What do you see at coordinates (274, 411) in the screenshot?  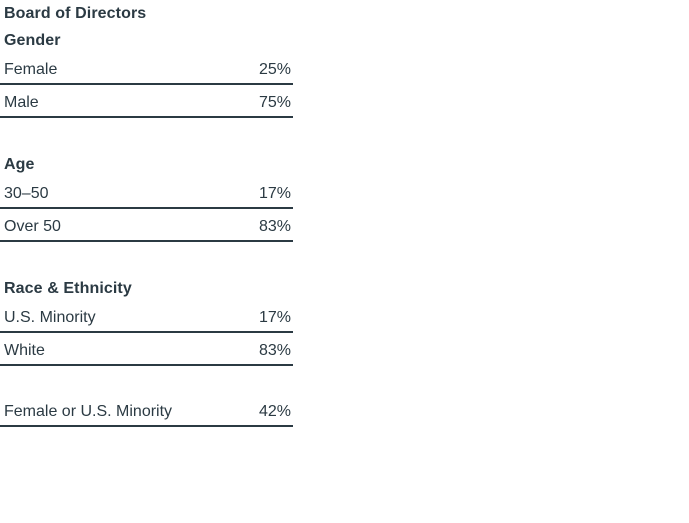 I see `stat-value: 42%` at bounding box center [274, 411].